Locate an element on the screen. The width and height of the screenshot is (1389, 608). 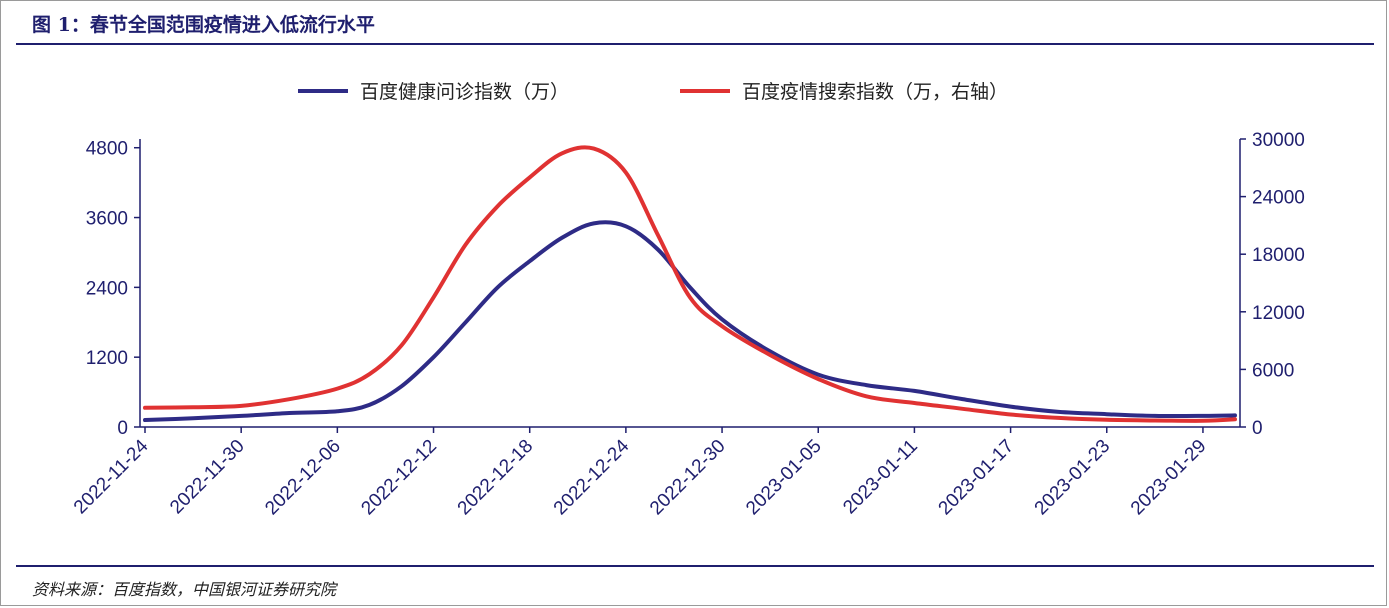
title-rule is located at coordinates (695, 44).